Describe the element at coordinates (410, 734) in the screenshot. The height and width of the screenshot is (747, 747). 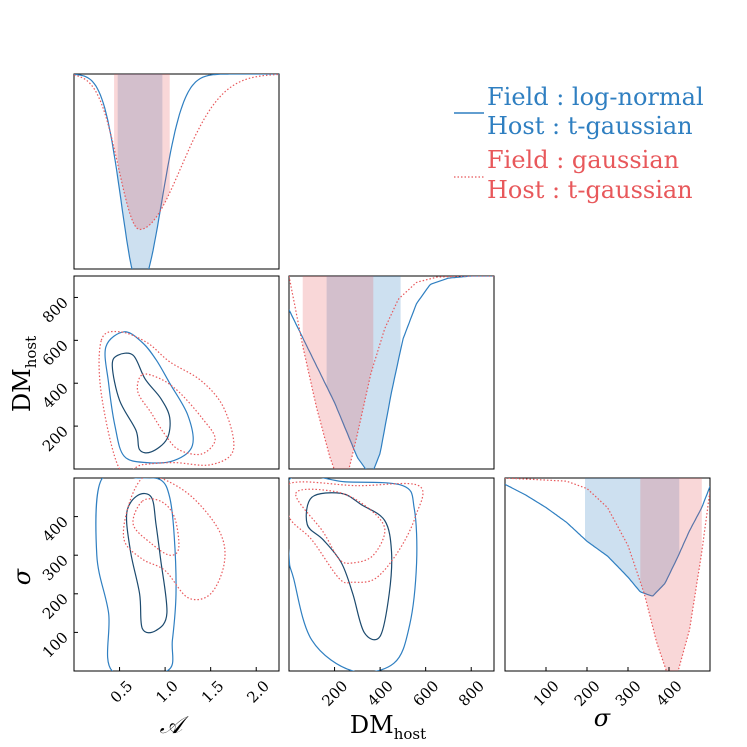
I see `x-axis-label-DM-sub: host` at that location.